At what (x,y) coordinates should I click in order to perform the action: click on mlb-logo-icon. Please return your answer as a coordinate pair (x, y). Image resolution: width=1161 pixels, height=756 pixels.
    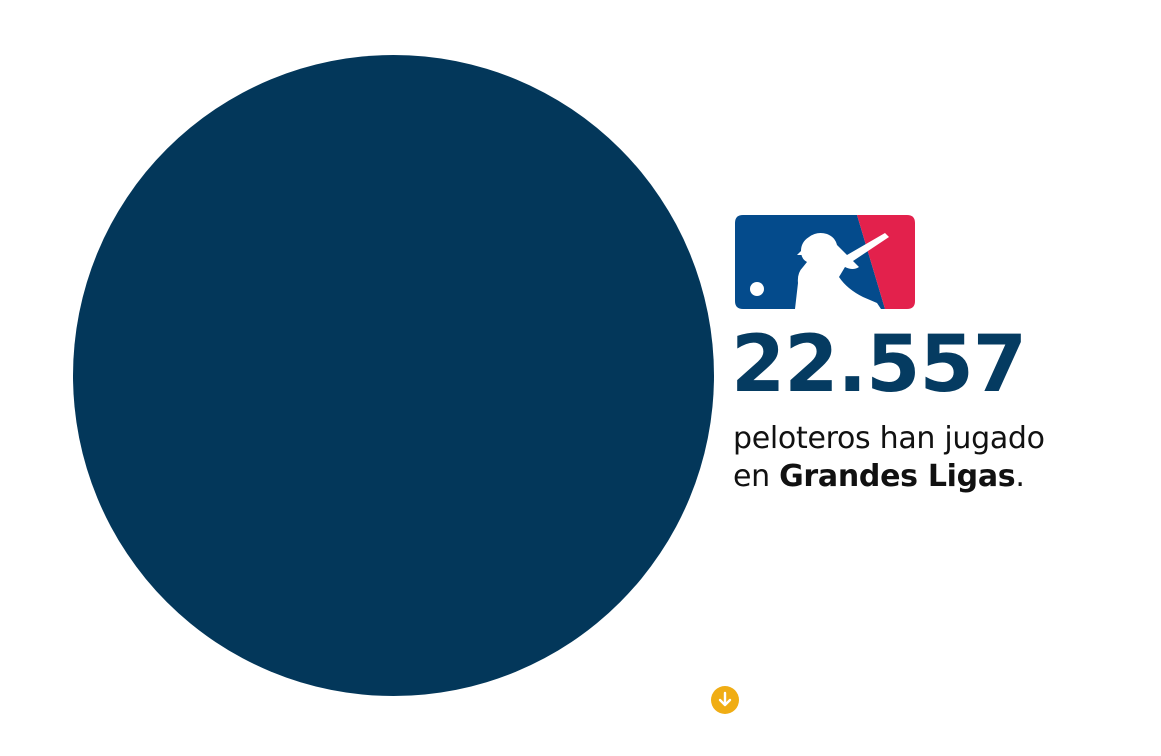
    Looking at the image, I should click on (825, 262).